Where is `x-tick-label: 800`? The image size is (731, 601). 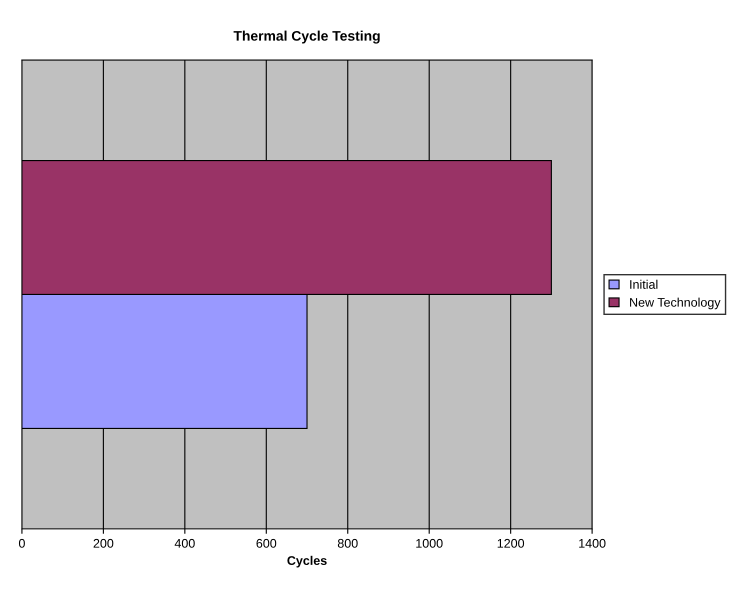 x-tick-label: 800 is located at coordinates (348, 543).